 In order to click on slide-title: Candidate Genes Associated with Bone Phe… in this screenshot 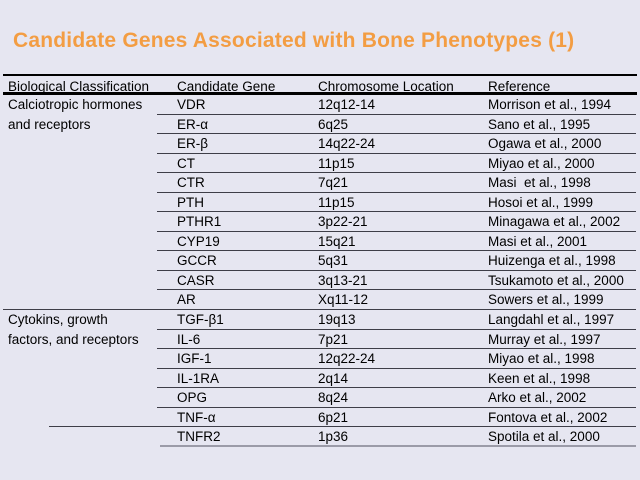, I will do `click(294, 40)`.